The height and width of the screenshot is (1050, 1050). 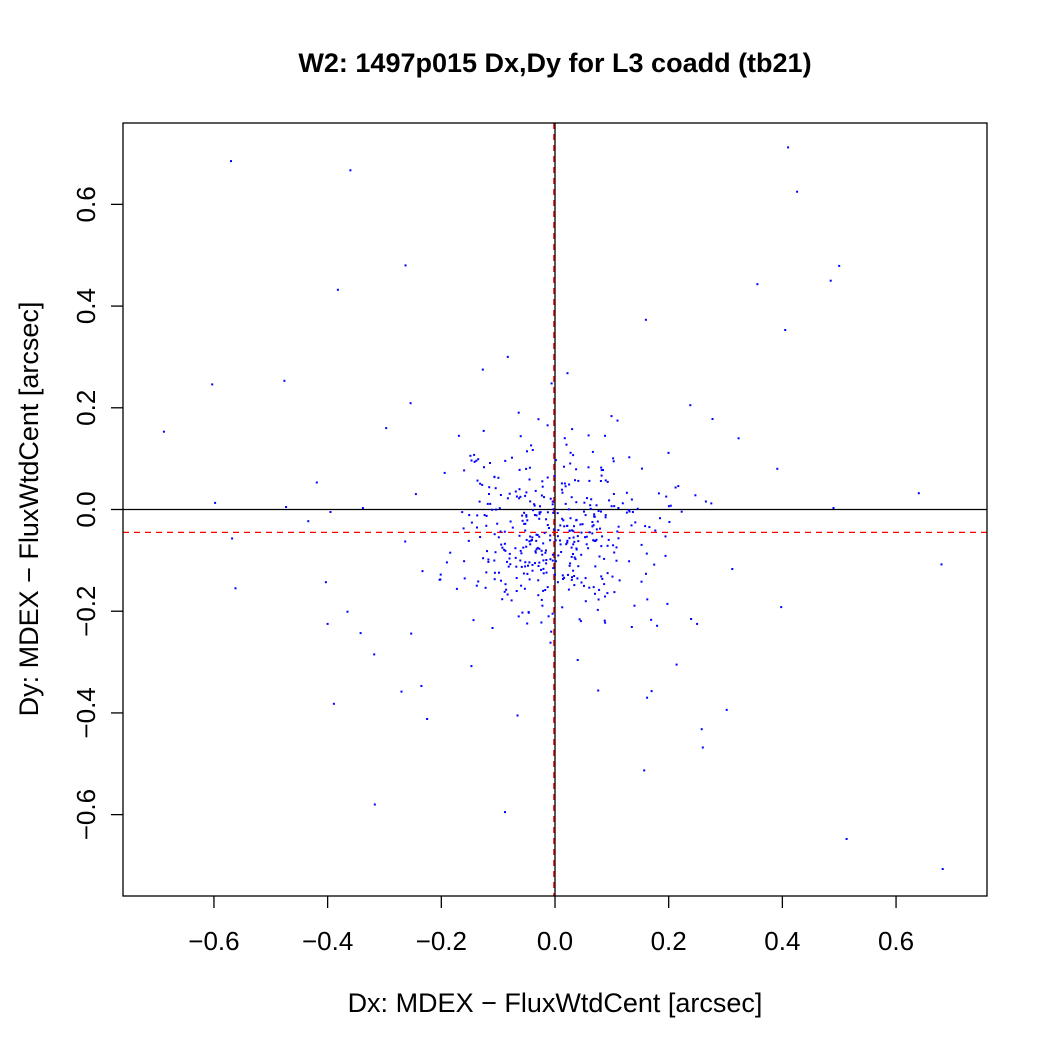 What do you see at coordinates (441, 941) in the screenshot?
I see `x-tick-label: −0.2` at bounding box center [441, 941].